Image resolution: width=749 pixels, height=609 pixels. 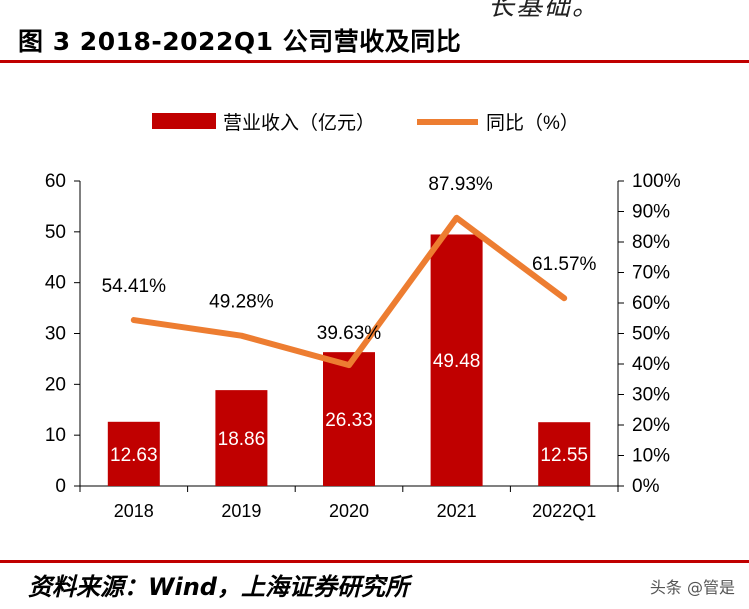 I want to click on y-right-tick-label: 80%, so click(x=651, y=242).